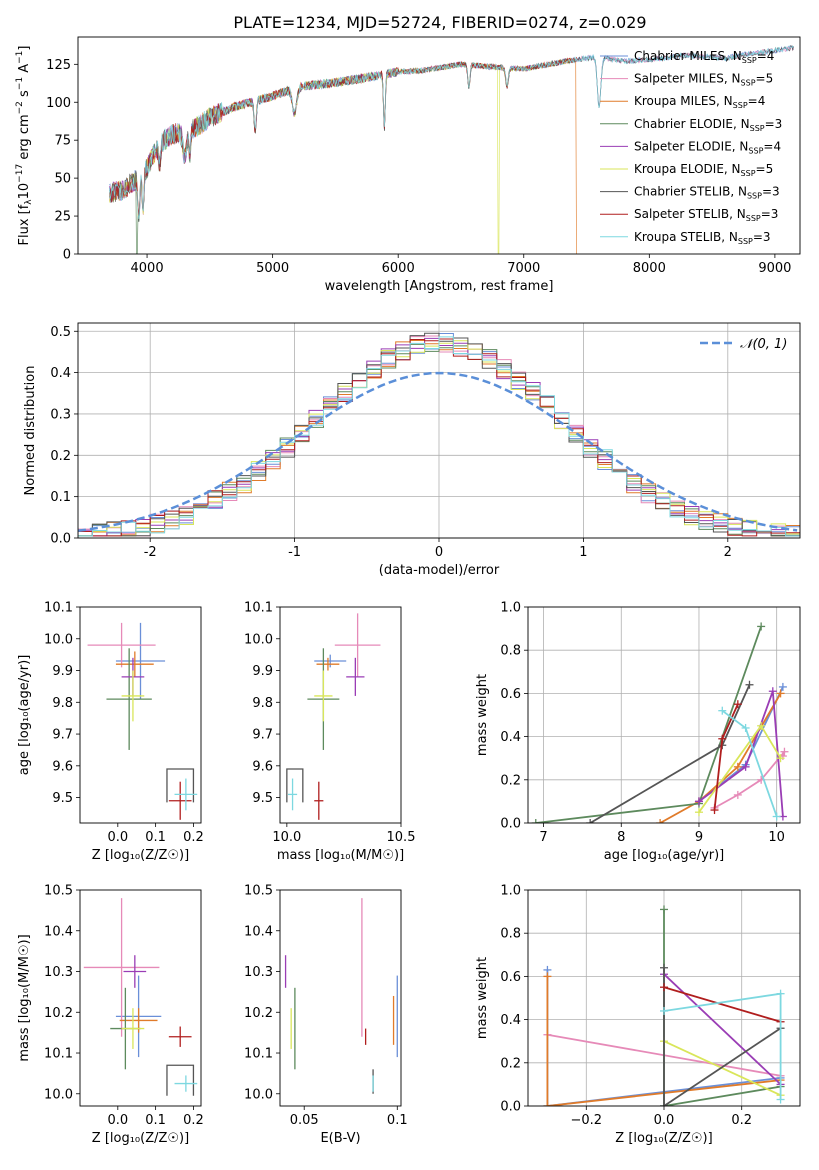  Describe the element at coordinates (649, 268) in the screenshot. I see `x-tick-label: 8000` at that location.